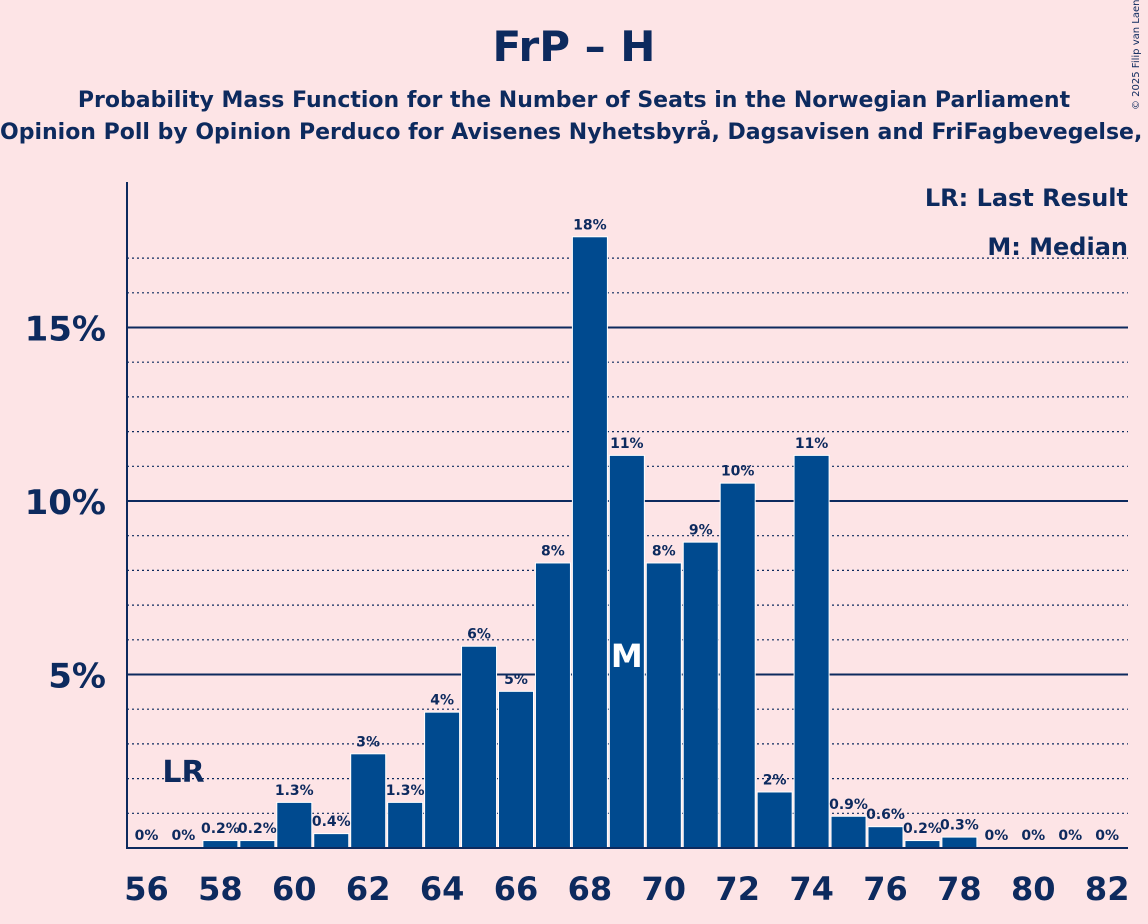 This screenshot has height=924, width=1148. Describe the element at coordinates (590, 225) in the screenshot. I see `bar-value-label: 18%` at that location.